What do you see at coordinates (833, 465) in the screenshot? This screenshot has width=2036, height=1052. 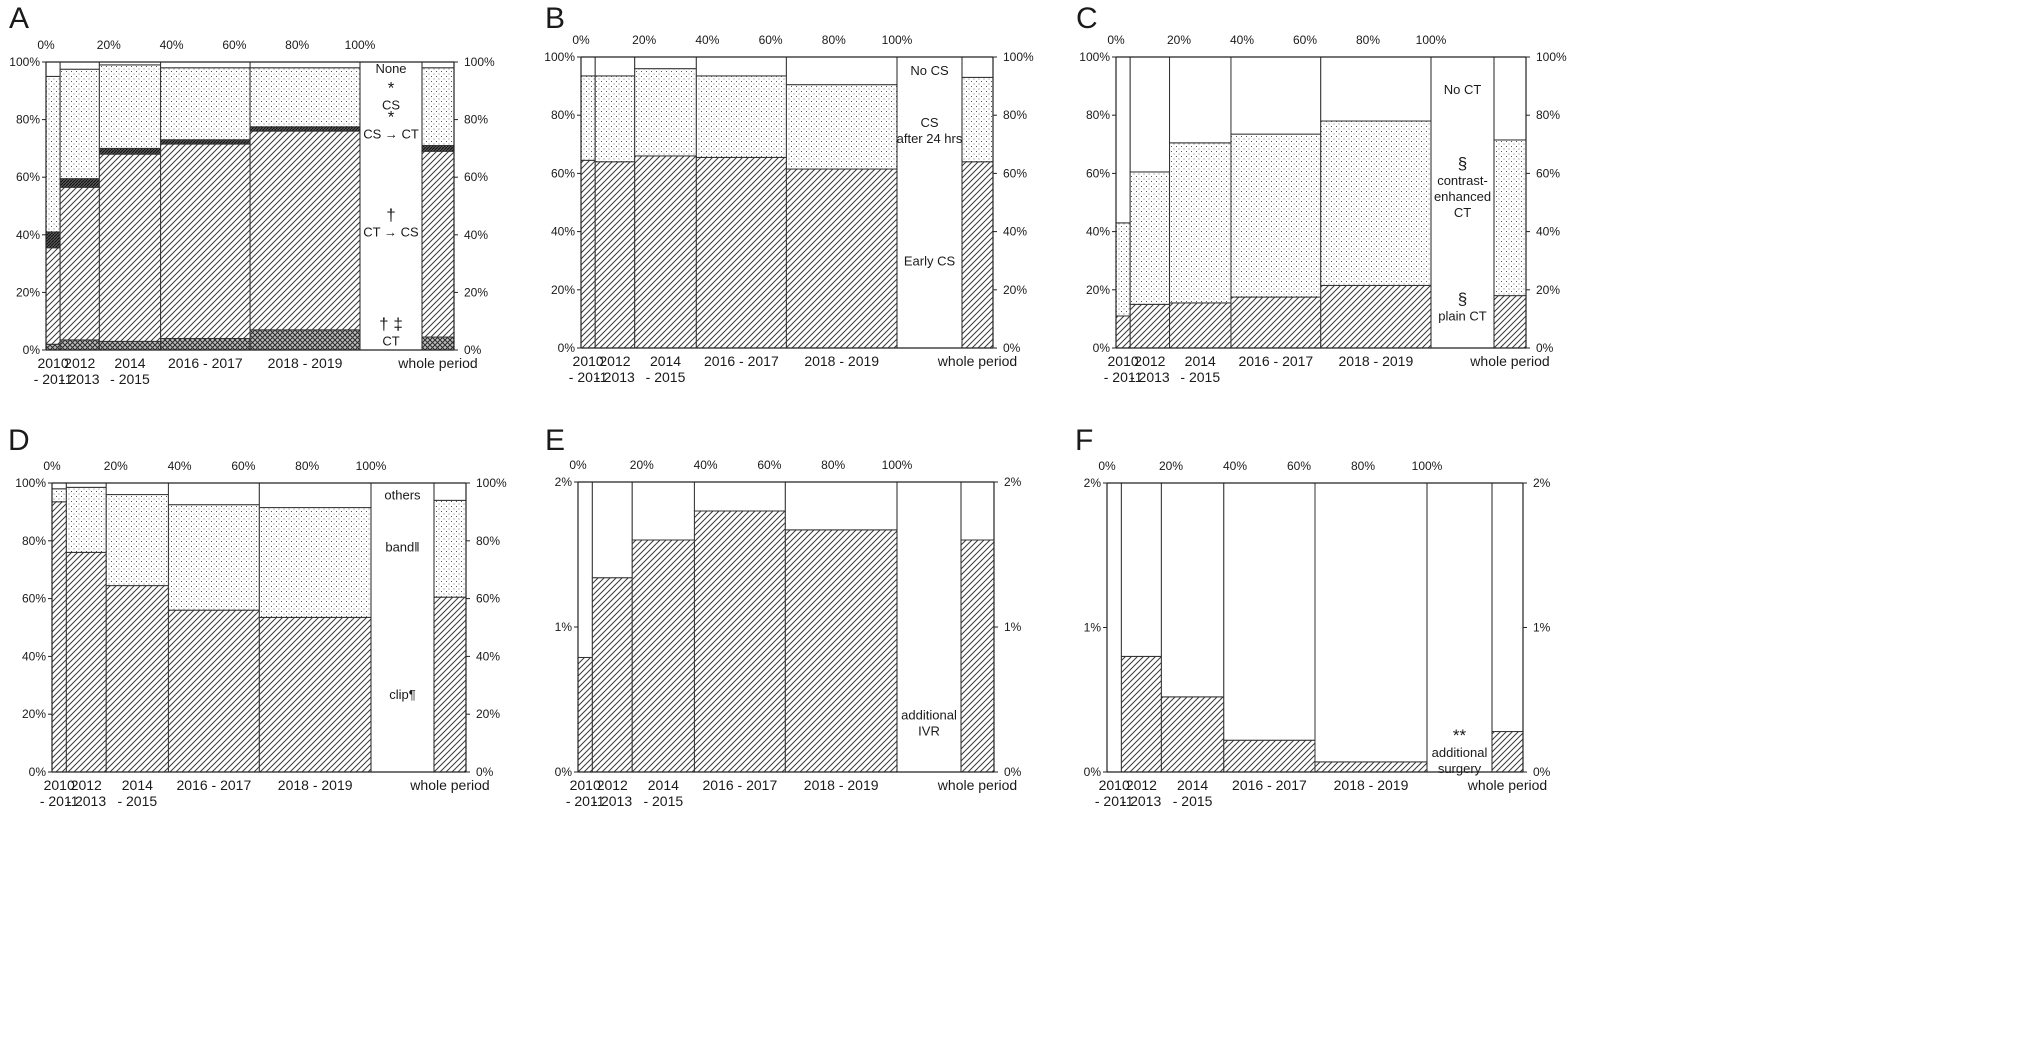 I see `top-axis-tick-label: 80%` at bounding box center [833, 465].